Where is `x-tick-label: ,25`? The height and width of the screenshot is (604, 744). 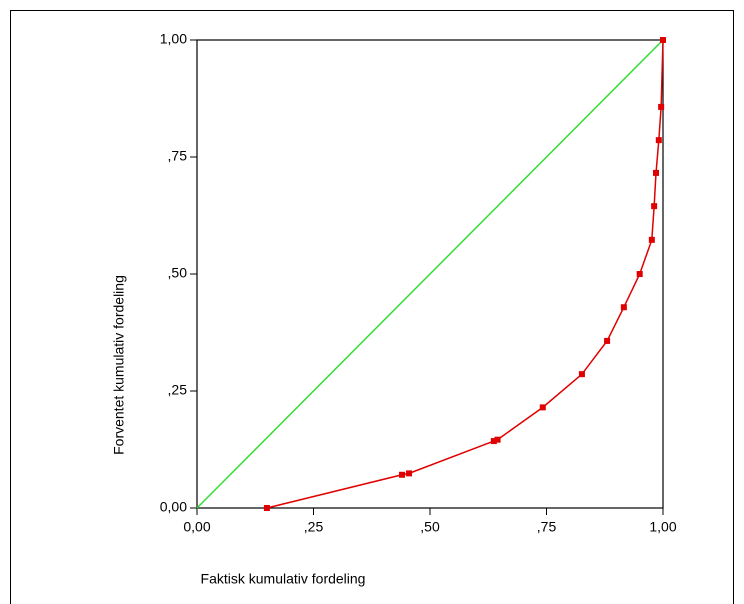
x-tick-label: ,25 is located at coordinates (314, 527).